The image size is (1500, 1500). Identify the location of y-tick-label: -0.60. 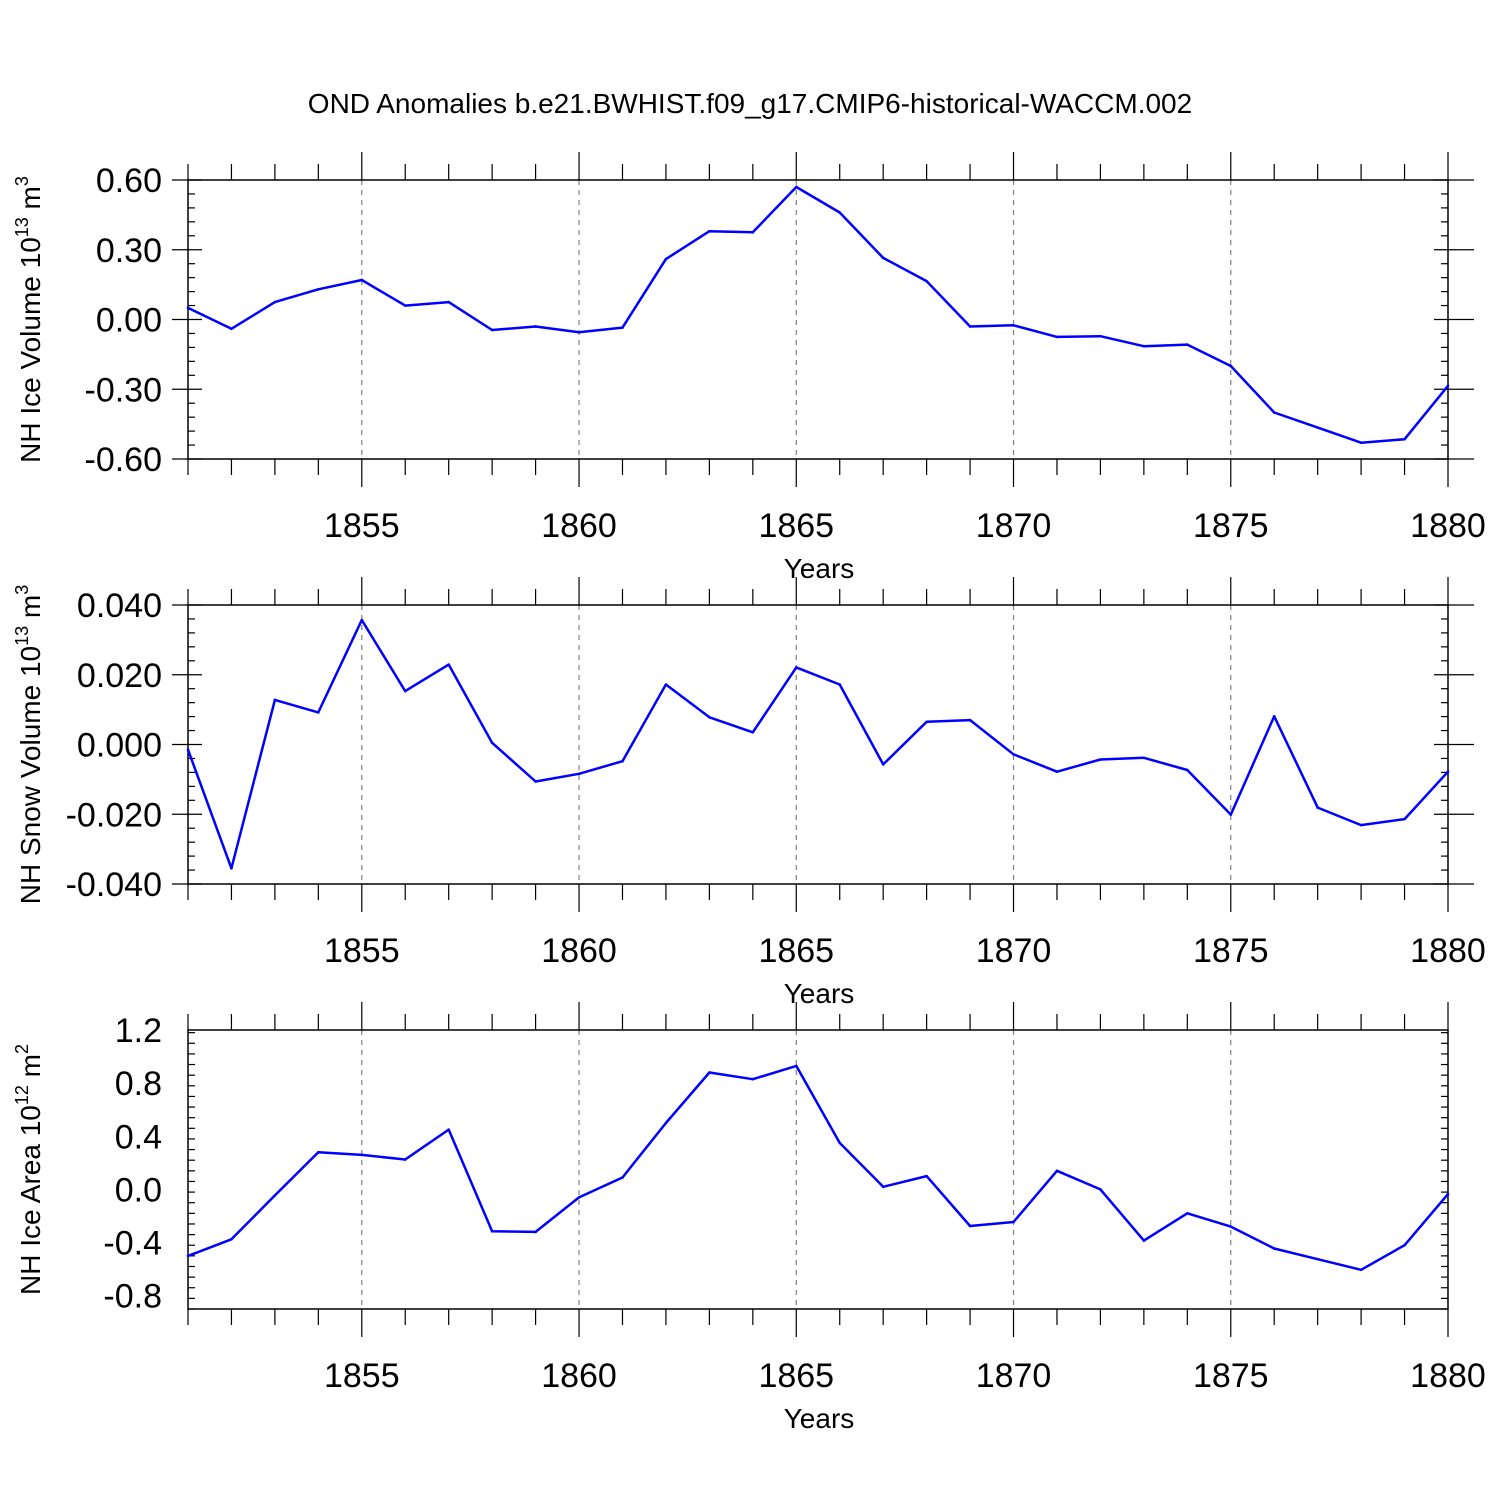
(124, 460).